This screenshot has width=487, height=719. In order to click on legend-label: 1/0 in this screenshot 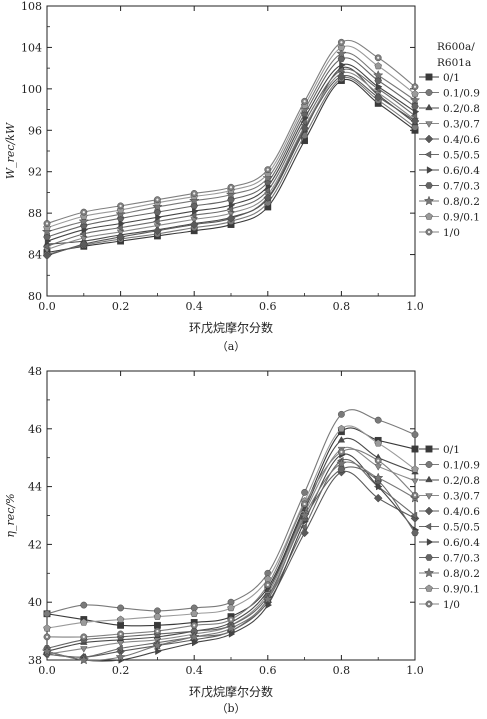, I will do `click(451, 233)`.